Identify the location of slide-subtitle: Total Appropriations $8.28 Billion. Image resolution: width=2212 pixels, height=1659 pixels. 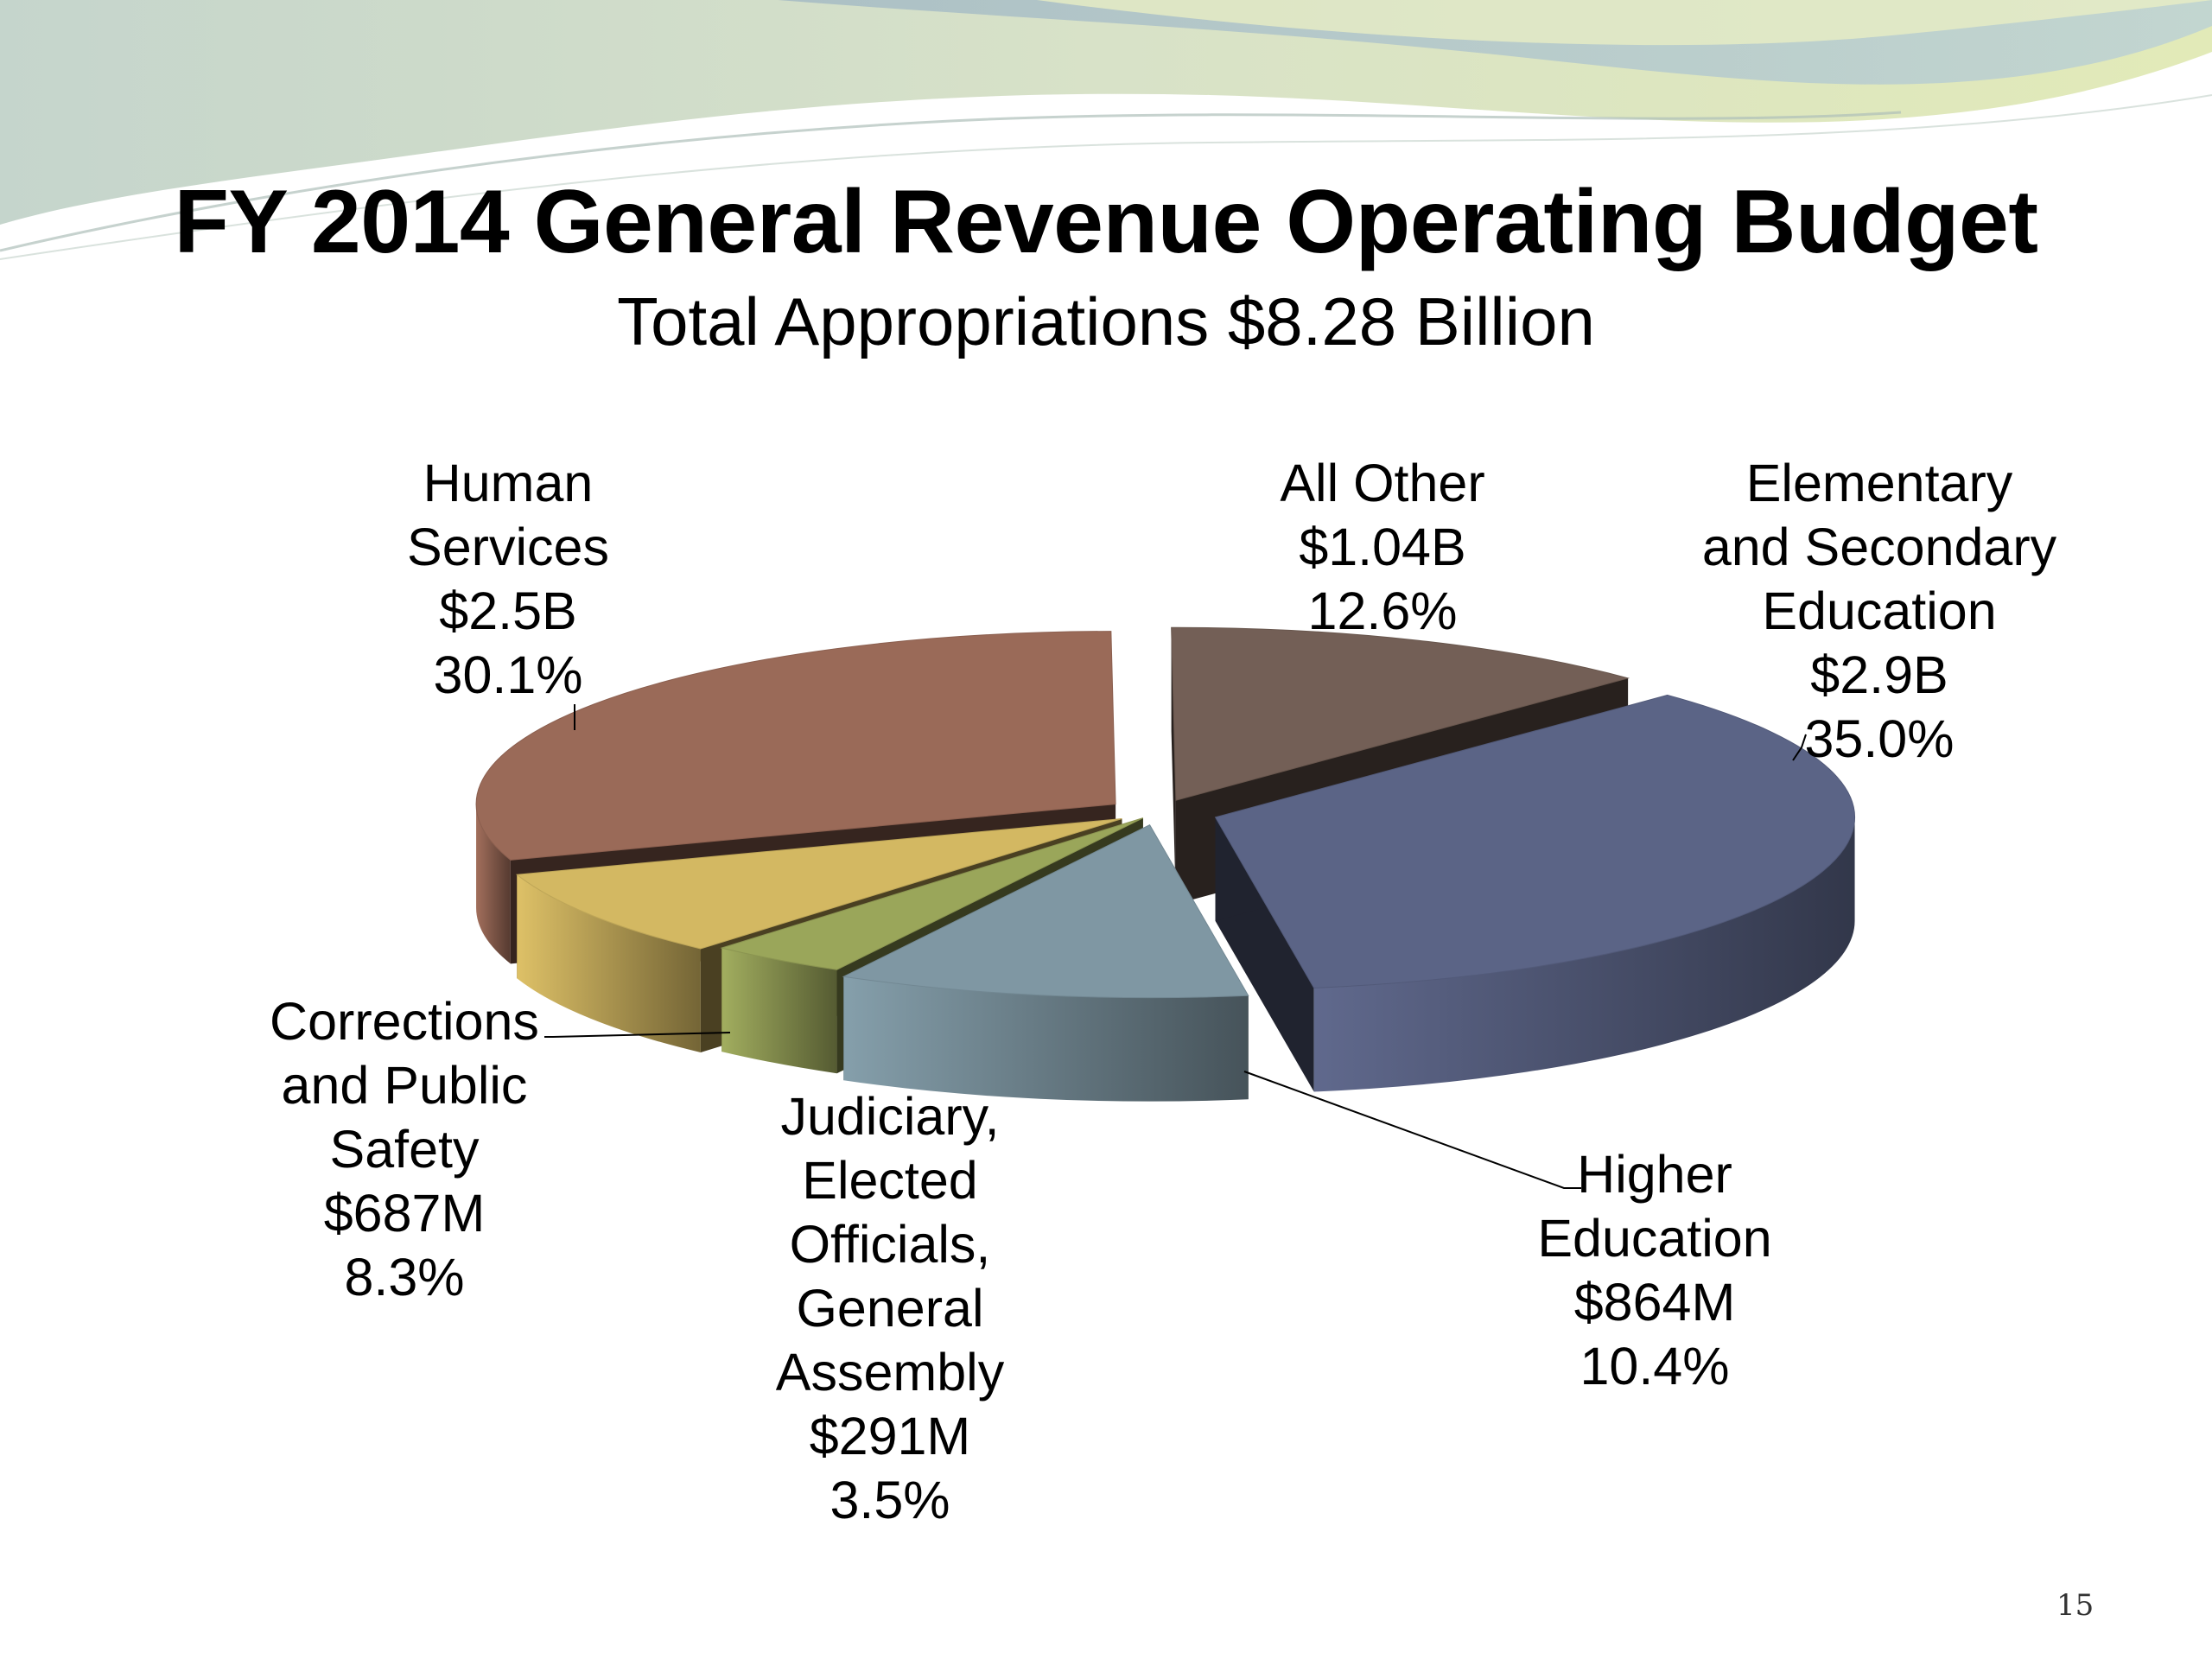
(1106, 321).